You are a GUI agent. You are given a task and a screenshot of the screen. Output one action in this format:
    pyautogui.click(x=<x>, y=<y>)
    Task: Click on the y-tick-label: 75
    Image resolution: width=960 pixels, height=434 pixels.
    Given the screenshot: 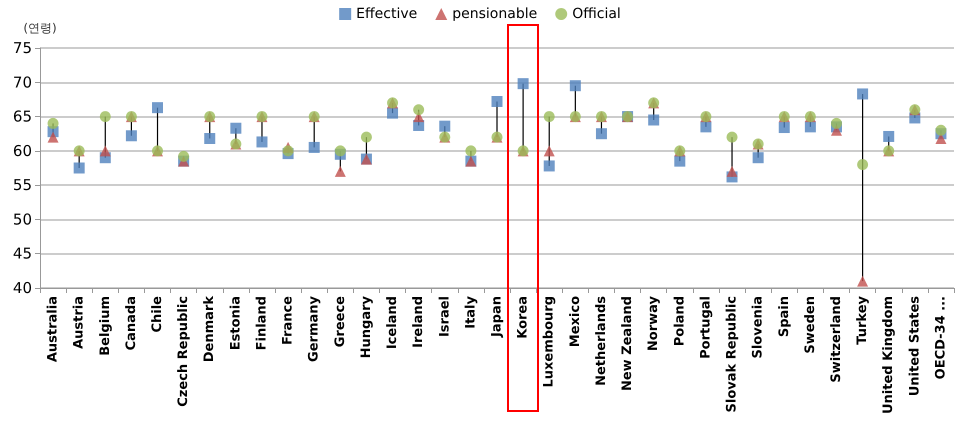 What is the action you would take?
    pyautogui.click(x=22, y=48)
    